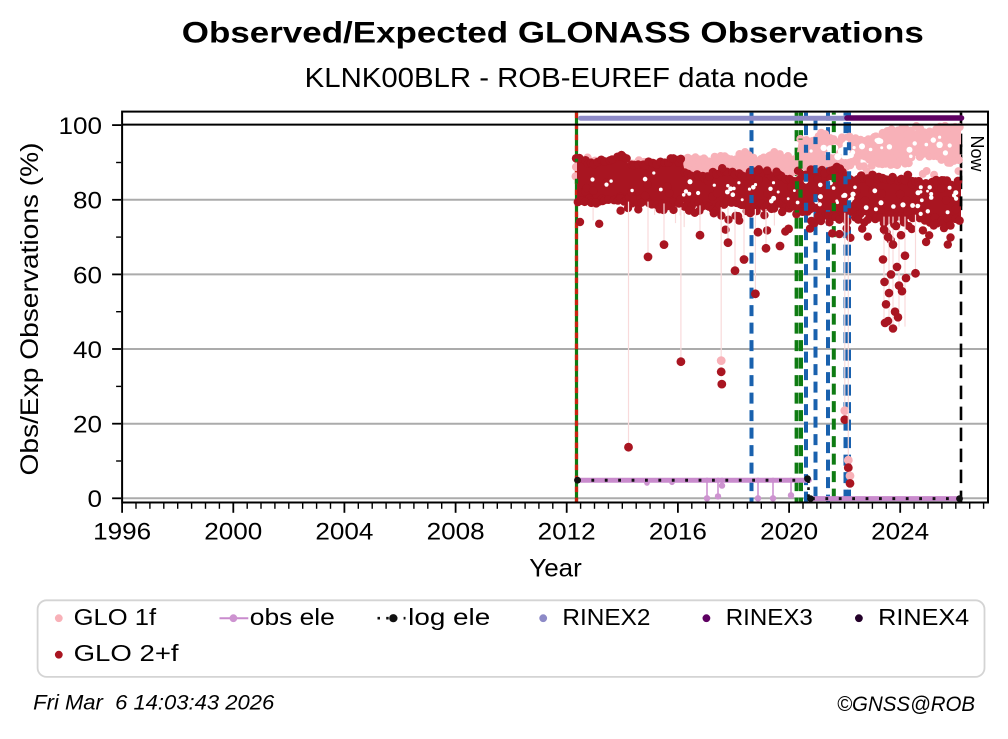  Describe the element at coordinates (906, 704) in the screenshot. I see `svg-text: ©GNSS@ROB` at that location.